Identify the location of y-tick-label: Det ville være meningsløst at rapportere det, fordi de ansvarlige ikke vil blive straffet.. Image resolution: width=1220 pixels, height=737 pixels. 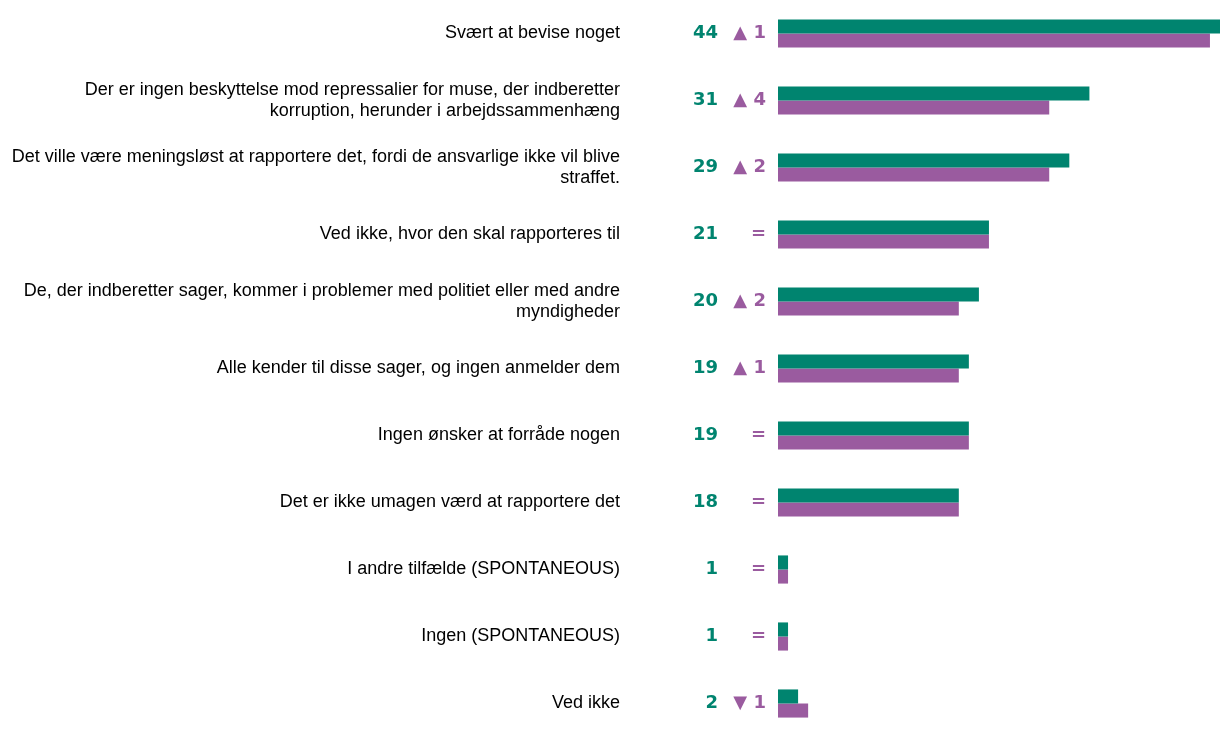
(315, 166).